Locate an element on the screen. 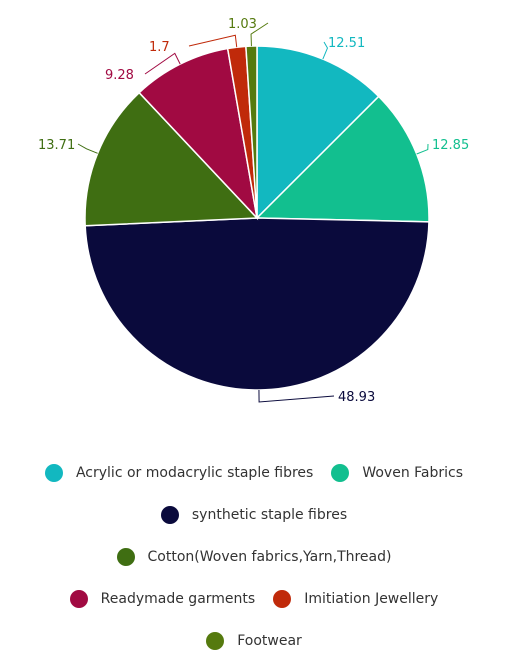 The width and height of the screenshot is (508, 670). legend-item-6: Imitiation Jewellery is located at coordinates (355, 599).